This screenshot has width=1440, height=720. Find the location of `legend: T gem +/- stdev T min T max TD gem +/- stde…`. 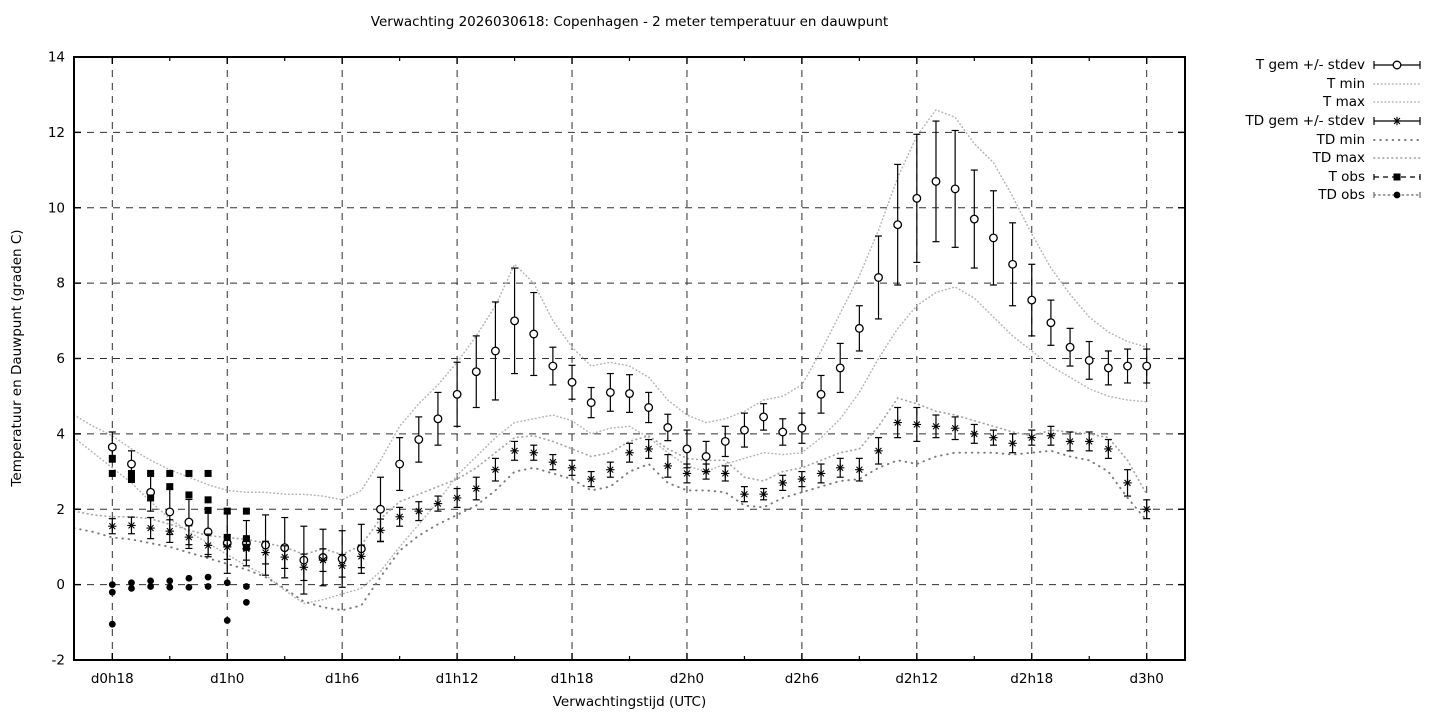

legend: T gem +/- stdev T min T max TD gem +/- stde… is located at coordinates (1334, 130).